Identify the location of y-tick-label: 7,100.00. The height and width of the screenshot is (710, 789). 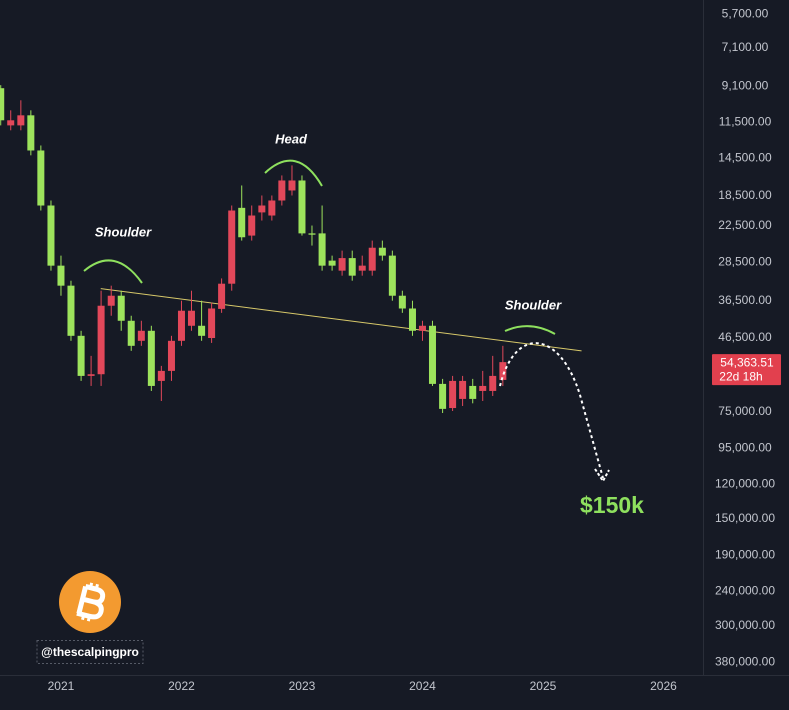
(745, 47).